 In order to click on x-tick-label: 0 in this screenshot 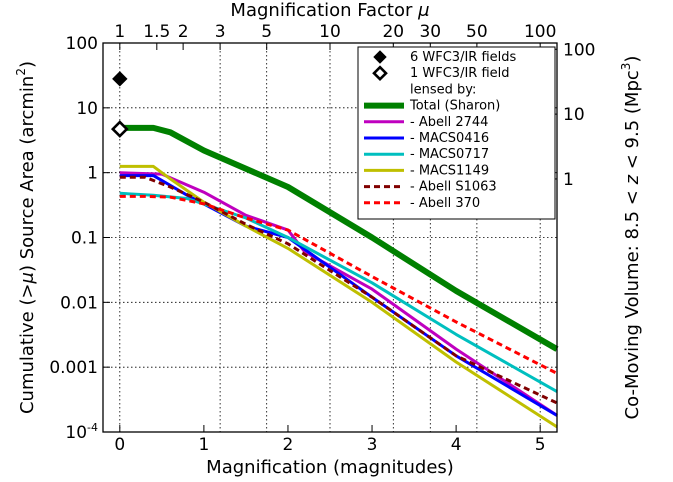, I will do `click(119, 445)`.